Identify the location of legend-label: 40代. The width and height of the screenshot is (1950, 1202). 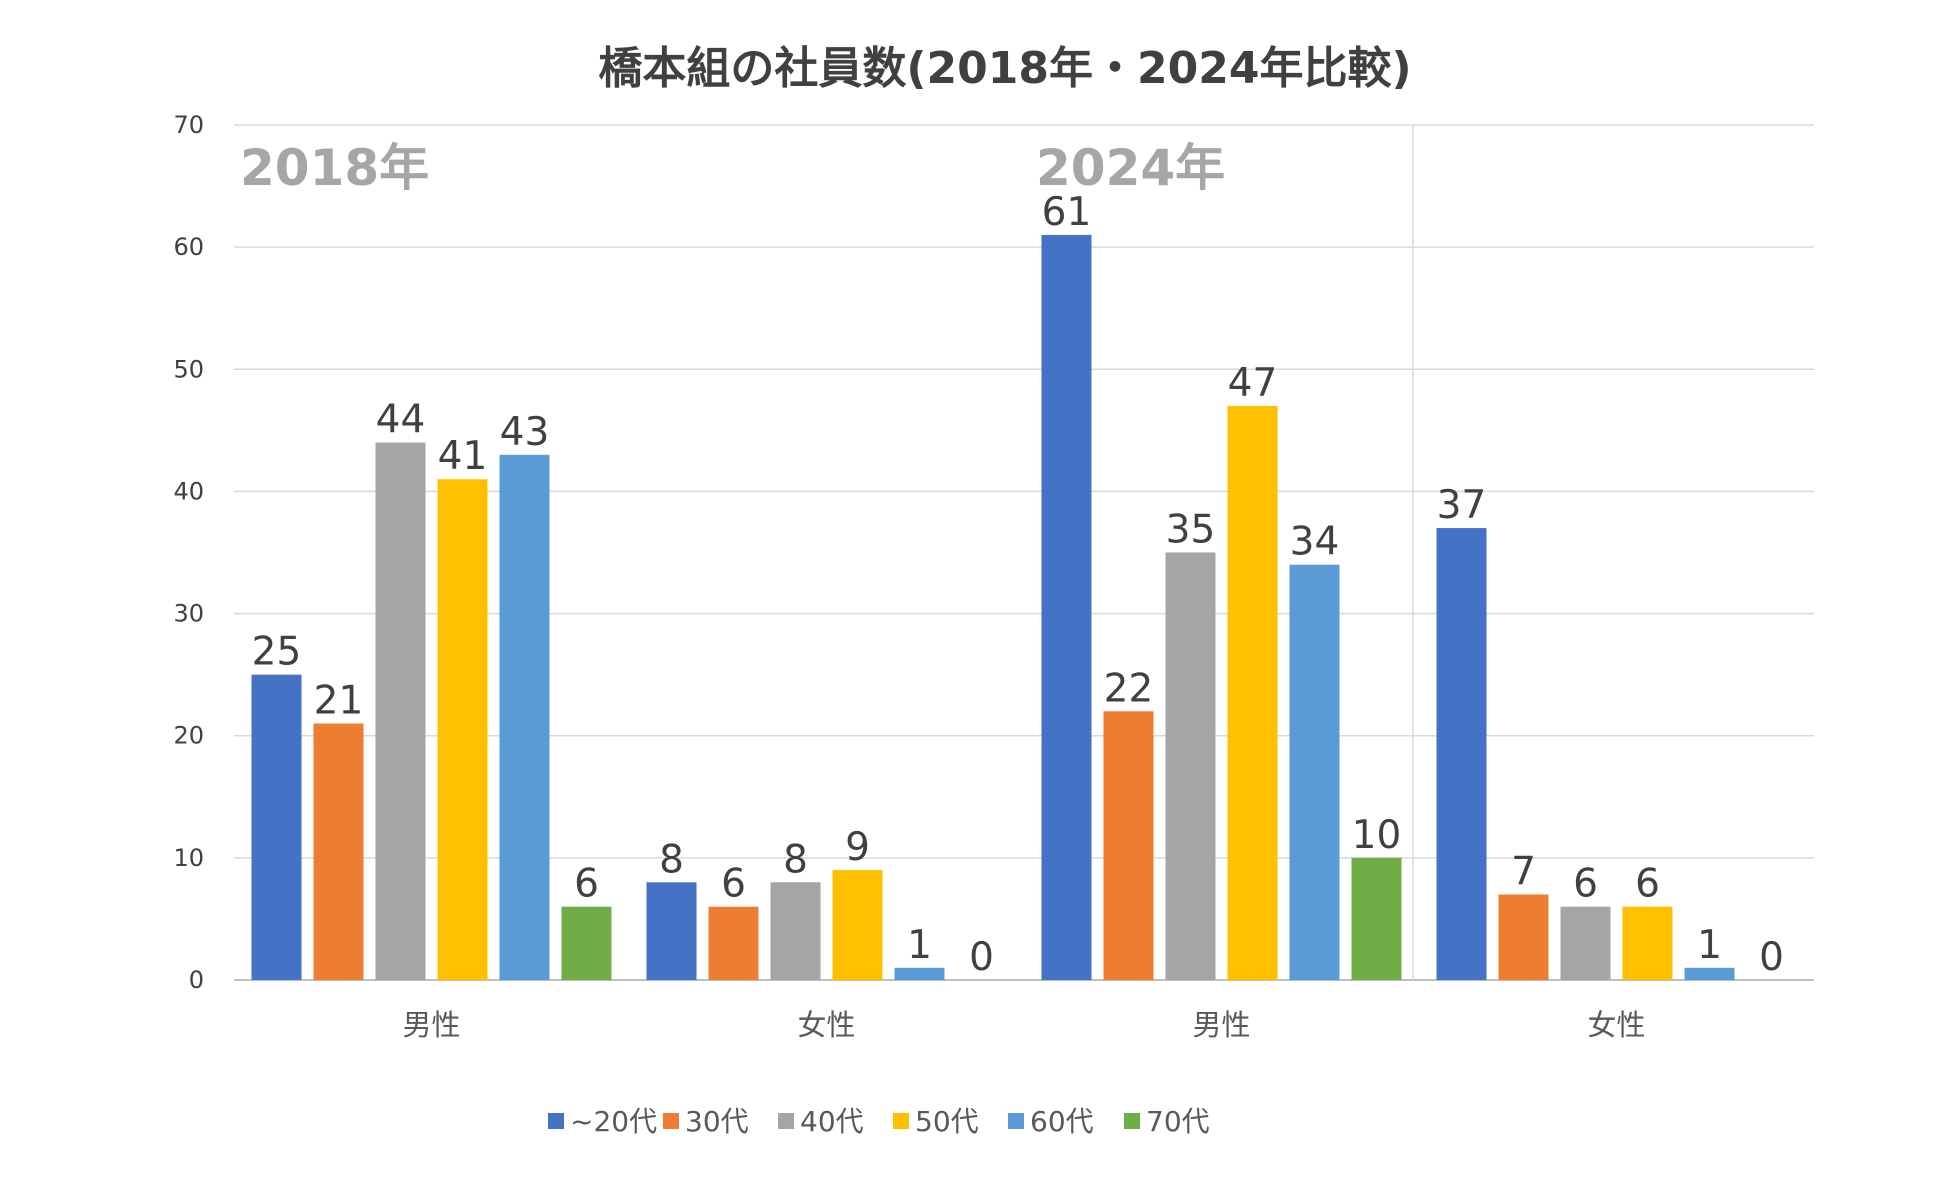
(832, 1121).